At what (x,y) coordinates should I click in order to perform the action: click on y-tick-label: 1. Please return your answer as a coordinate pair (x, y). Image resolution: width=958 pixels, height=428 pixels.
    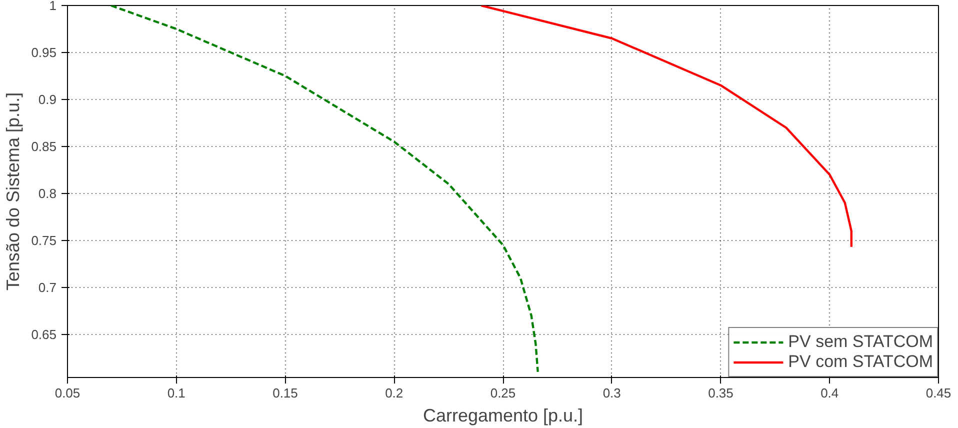
    Looking at the image, I should click on (53, 6).